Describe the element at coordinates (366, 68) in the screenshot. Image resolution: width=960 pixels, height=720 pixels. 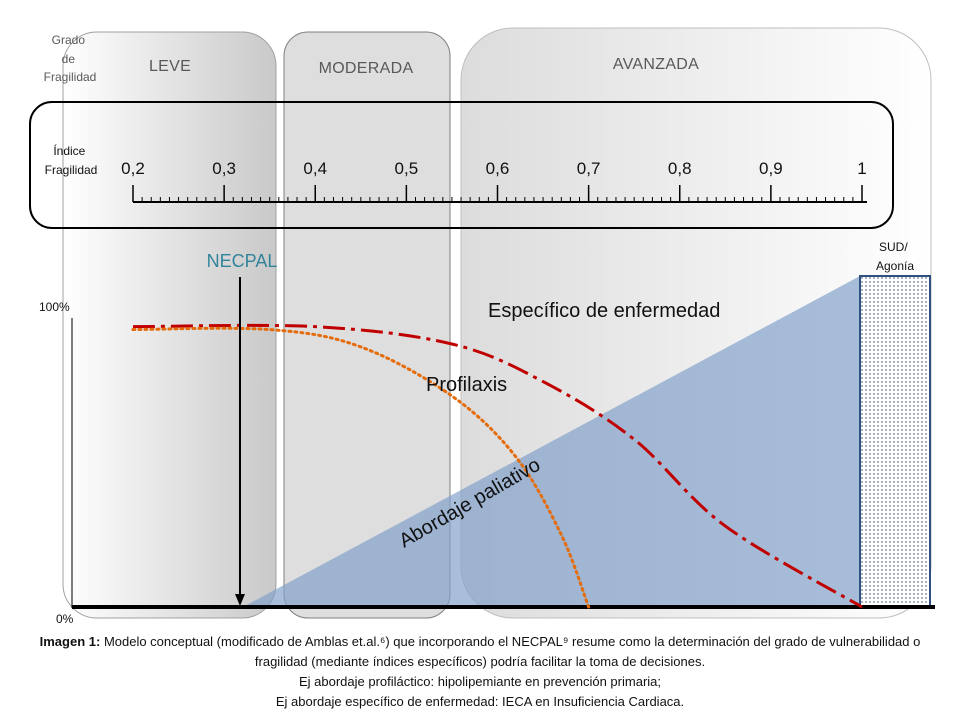
I see `zone-label-moderada: MODERADA` at that location.